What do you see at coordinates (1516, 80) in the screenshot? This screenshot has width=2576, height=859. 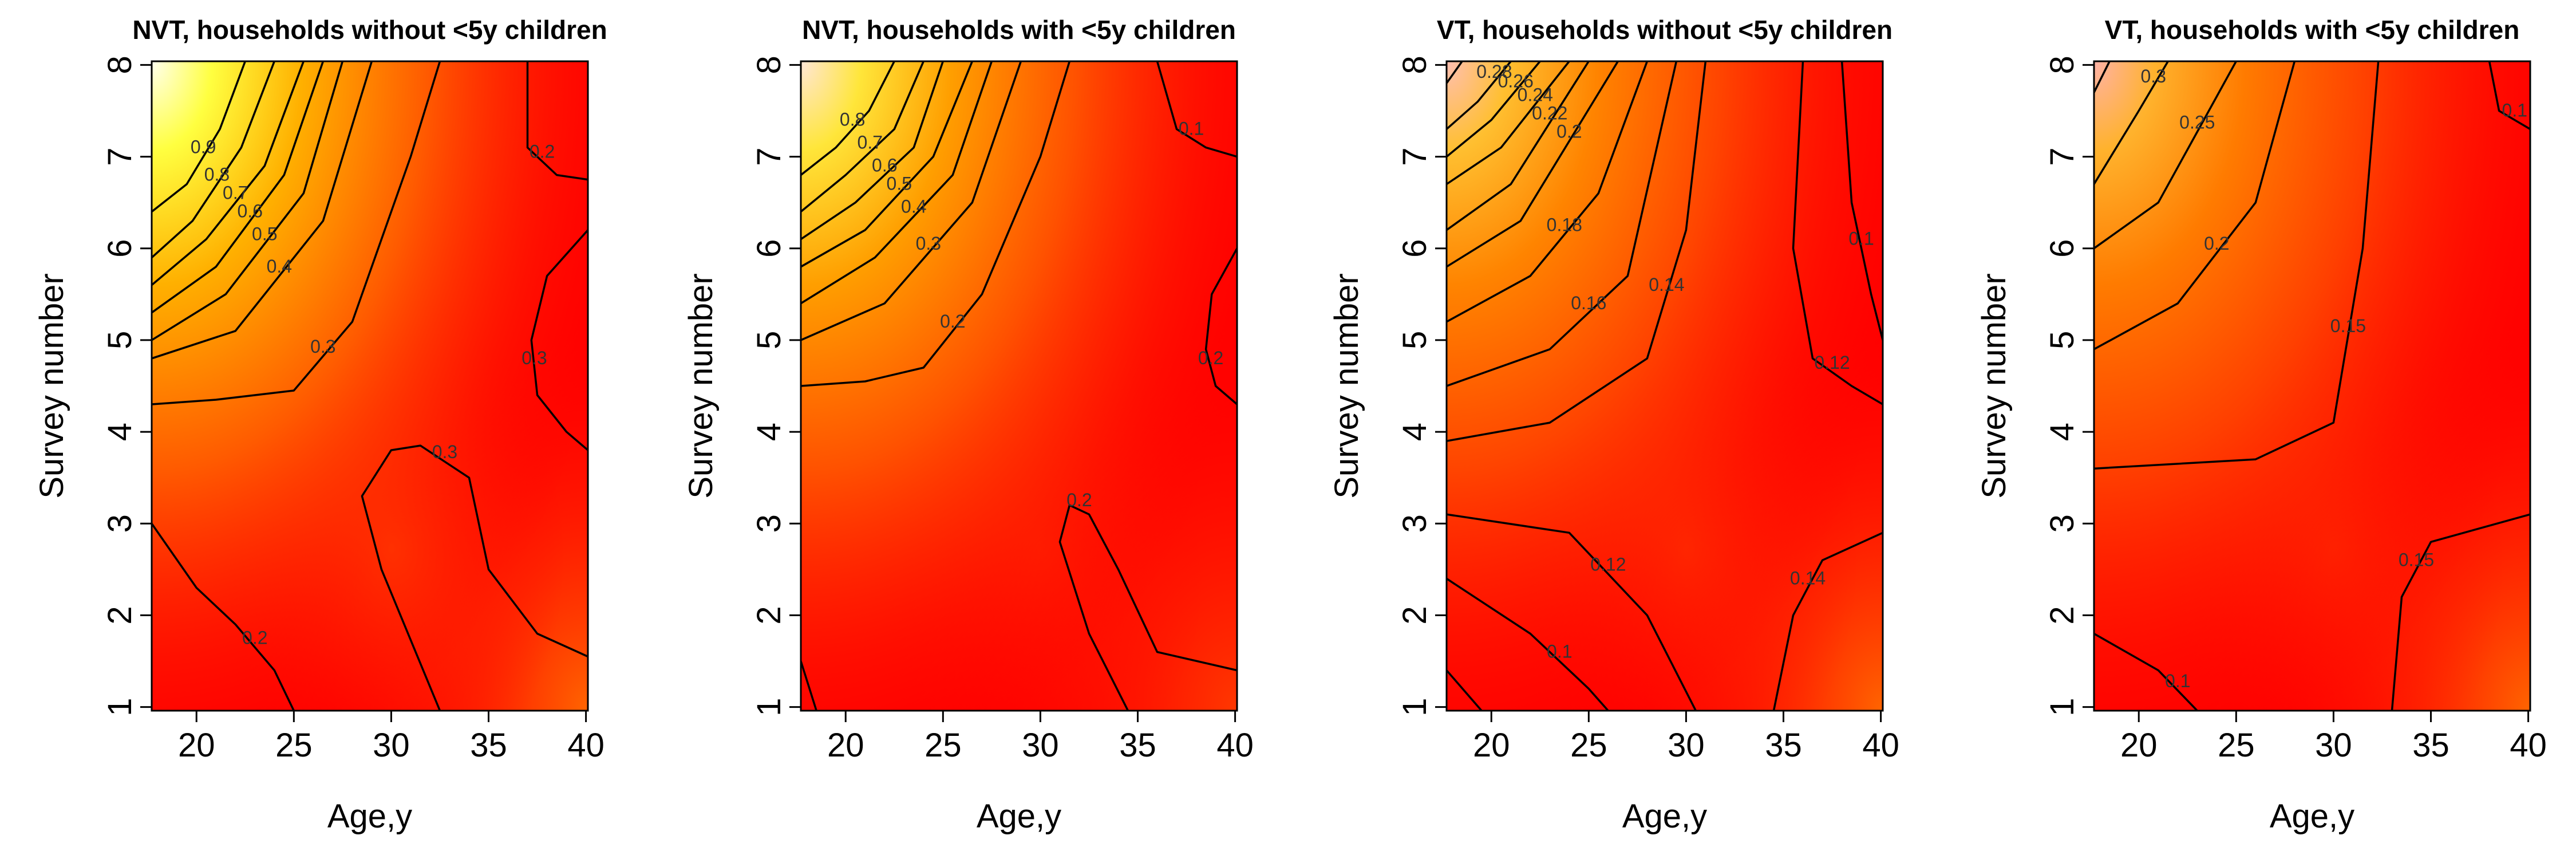 I see `contour-label: 0.26` at bounding box center [1516, 80].